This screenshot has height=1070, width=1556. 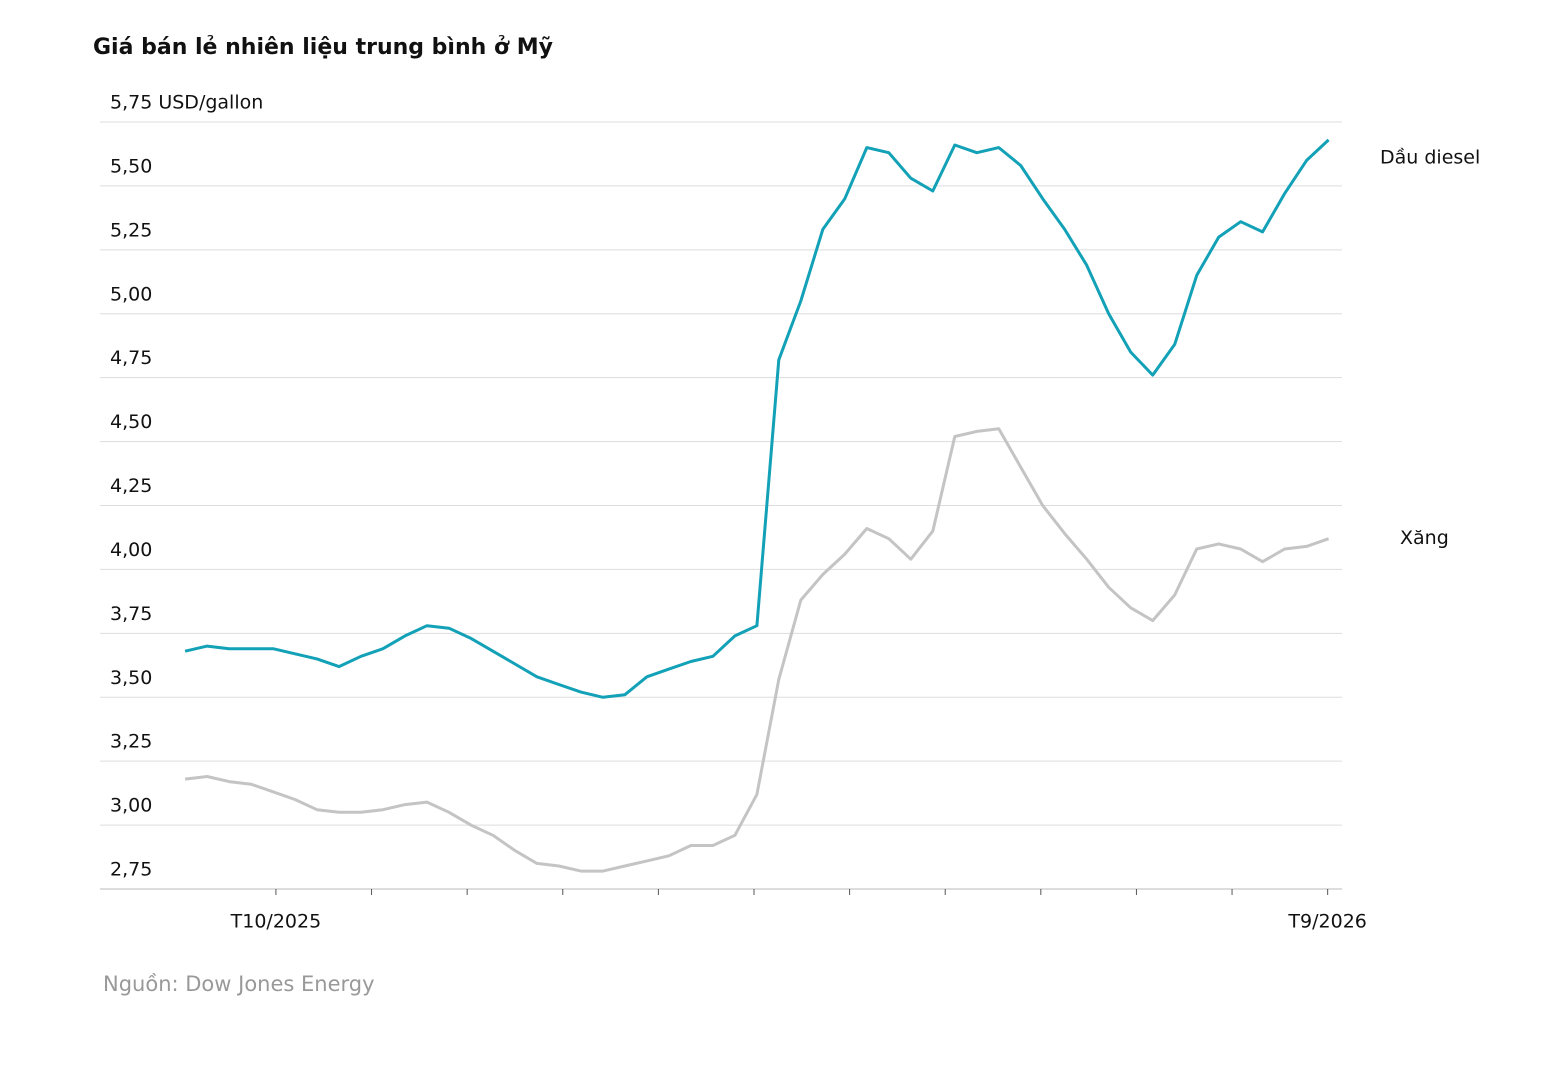 I want to click on x-tick-label: T9/2026, so click(x=1326, y=922).